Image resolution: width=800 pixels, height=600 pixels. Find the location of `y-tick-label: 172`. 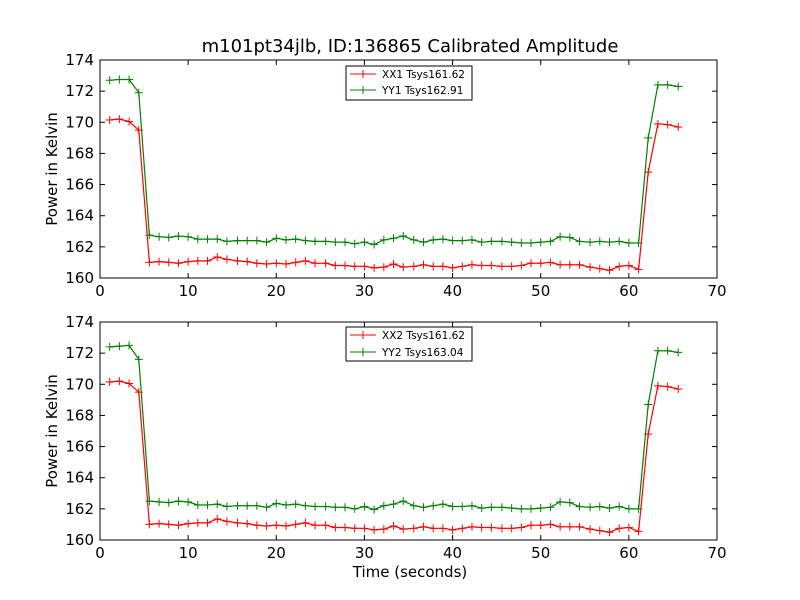

y-tick-label: 172 is located at coordinates (79, 91).